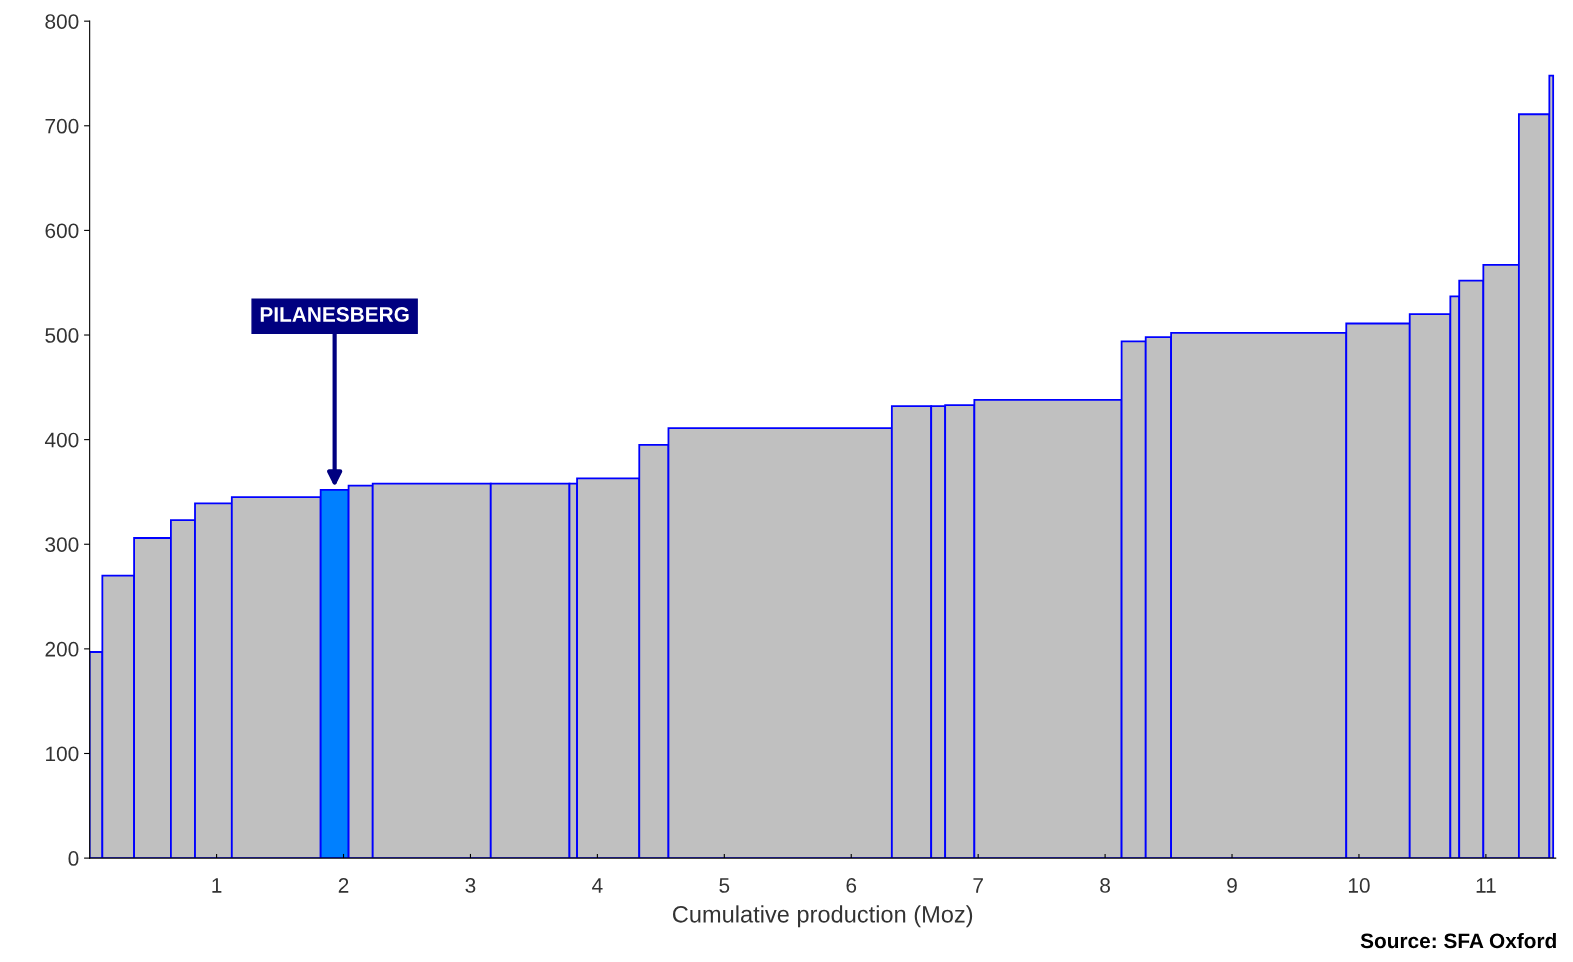  What do you see at coordinates (822, 916) in the screenshot?
I see `x-axis-title: Cumulative production (Moz)` at bounding box center [822, 916].